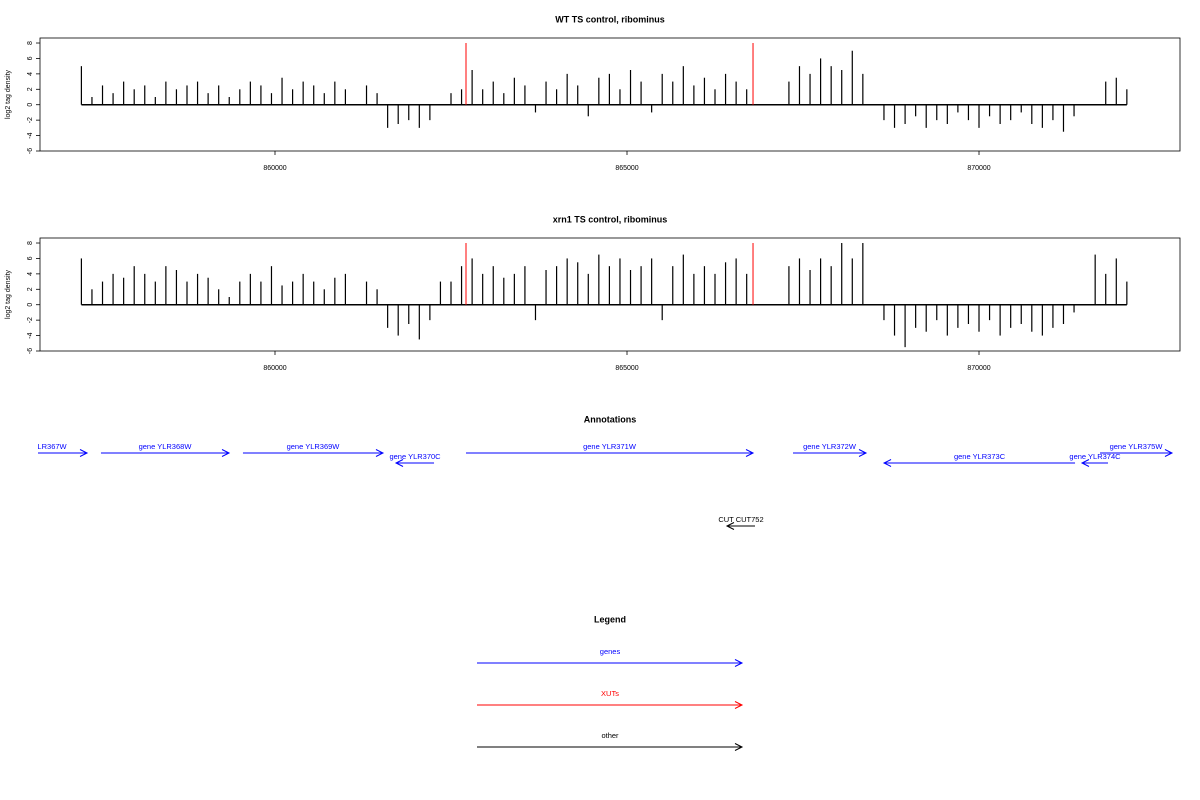 The image size is (1200, 800). Describe the element at coordinates (610, 446) in the screenshot. I see `feature-label: gene YLR371W` at that location.